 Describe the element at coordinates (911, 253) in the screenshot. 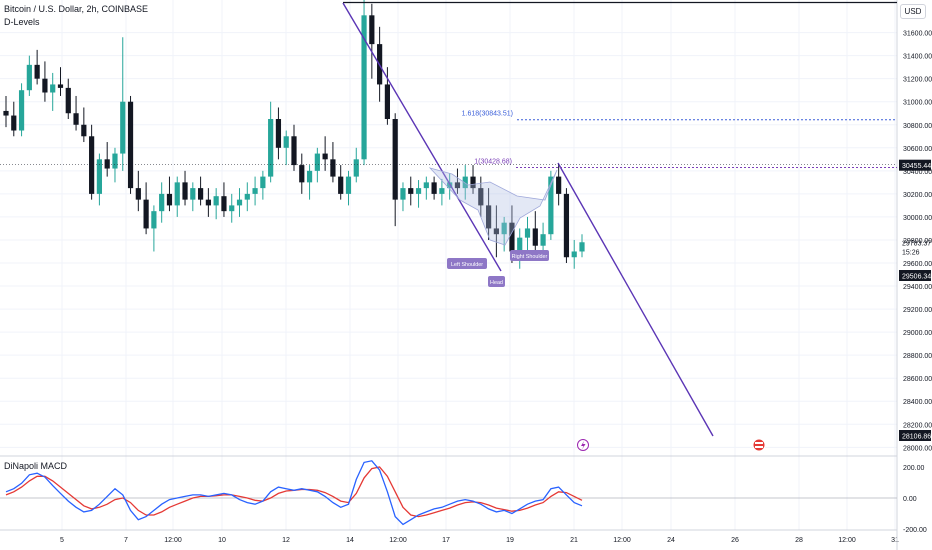

I see `price-tag: 15:26` at that location.